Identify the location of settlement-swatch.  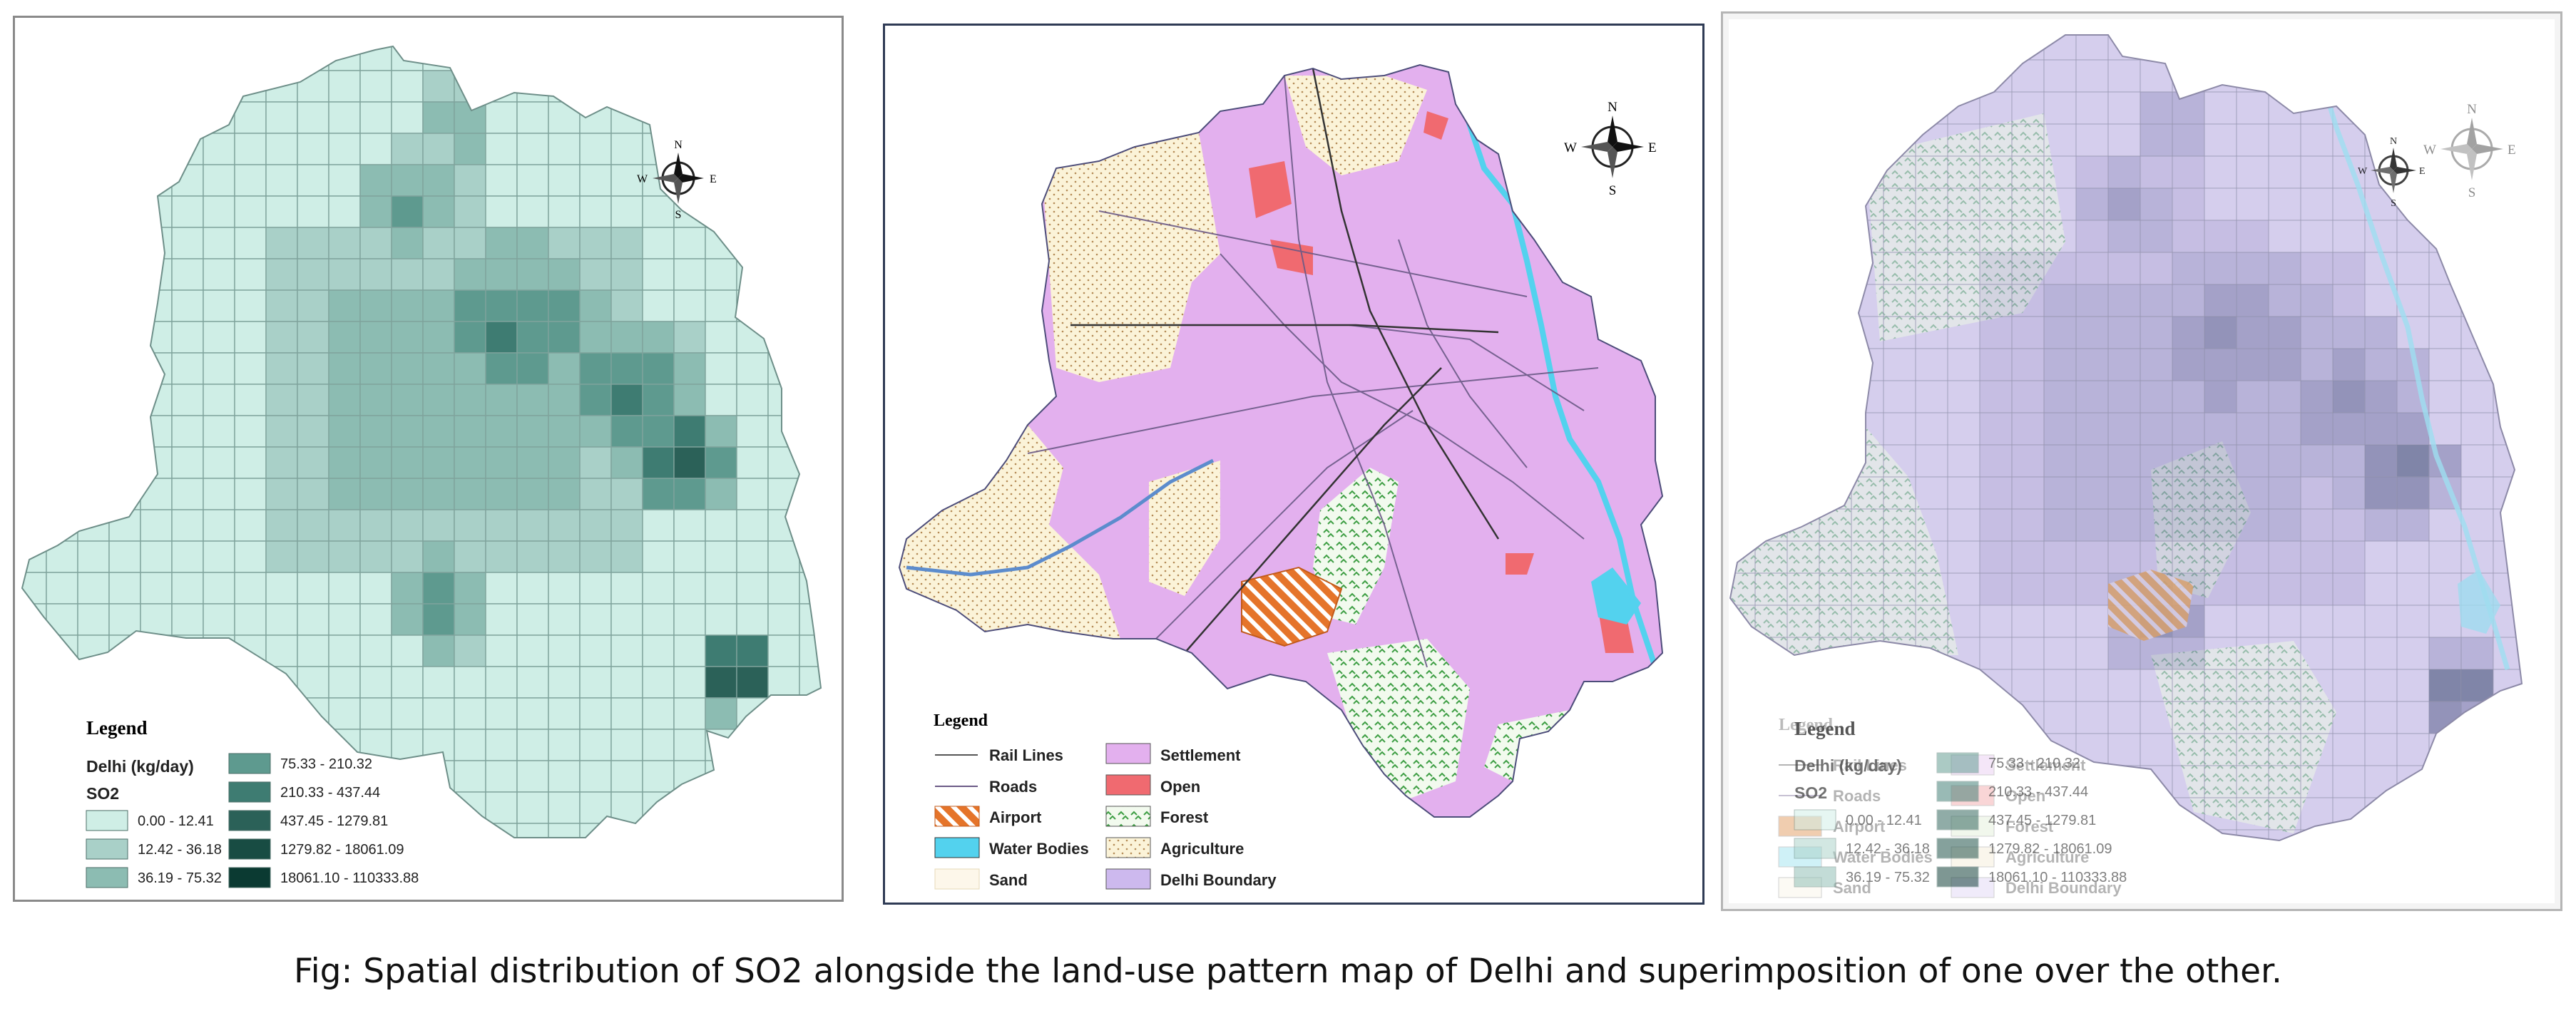
(1128, 753).